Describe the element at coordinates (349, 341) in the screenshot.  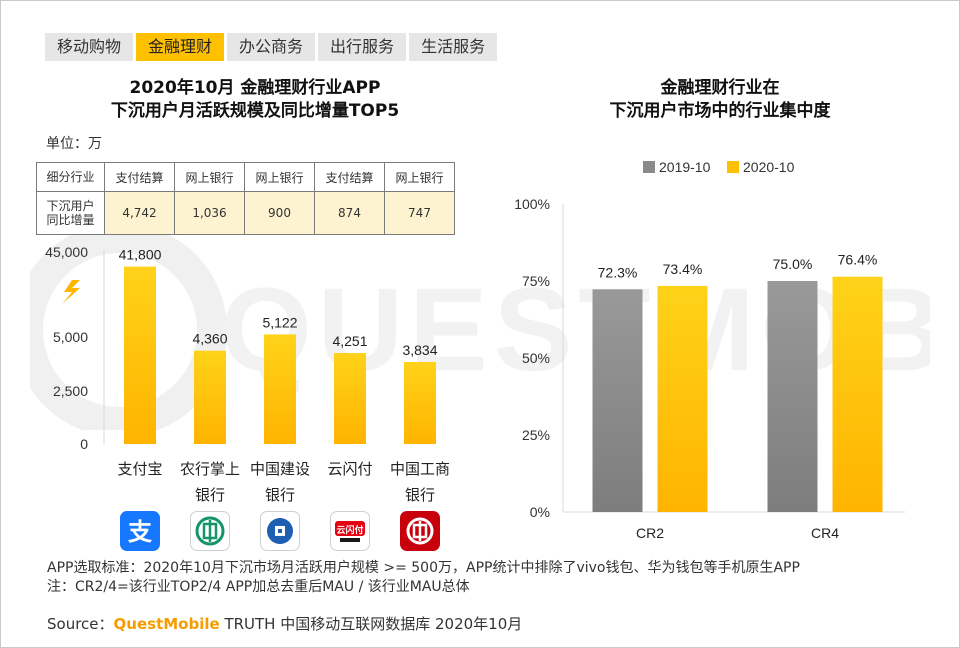
I see `left-bar-value-label: 4,251` at that location.